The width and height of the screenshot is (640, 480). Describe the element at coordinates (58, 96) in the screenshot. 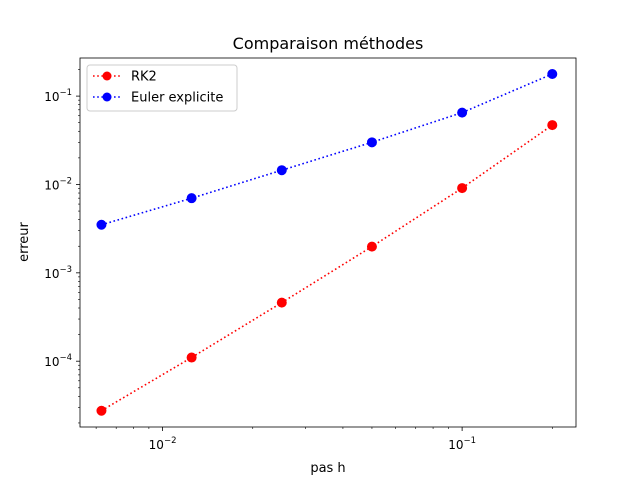

I see `y-tick-label: 10⁻¹` at that location.